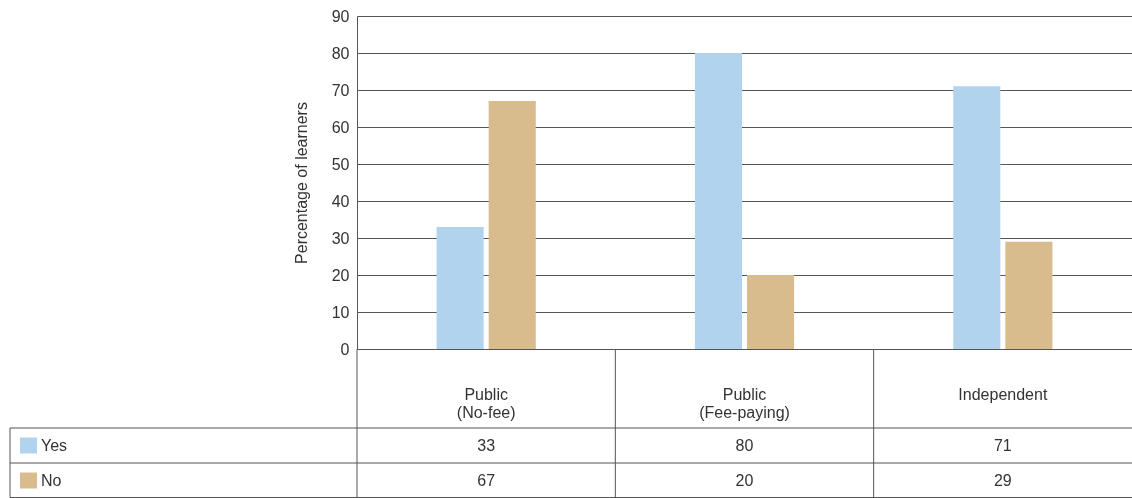 The image size is (1132, 498). What do you see at coordinates (1002, 480) in the screenshot?
I see `data-label: 29` at bounding box center [1002, 480].